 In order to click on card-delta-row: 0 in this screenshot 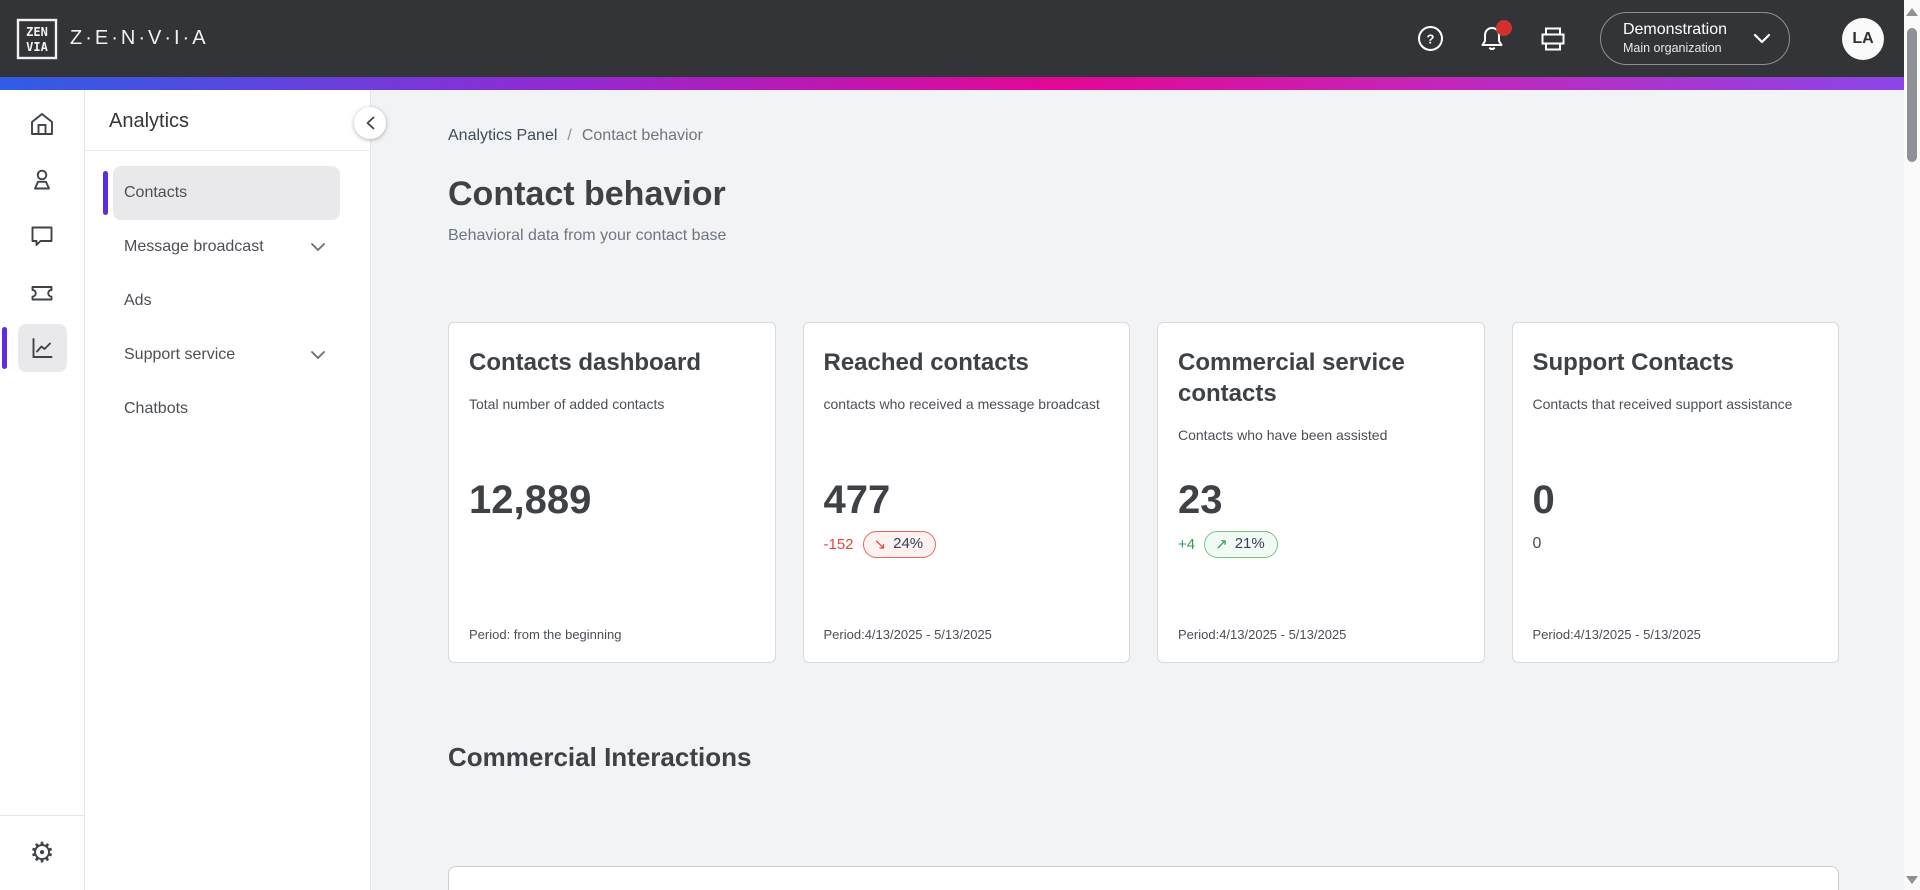, I will do `click(1676, 544)`.